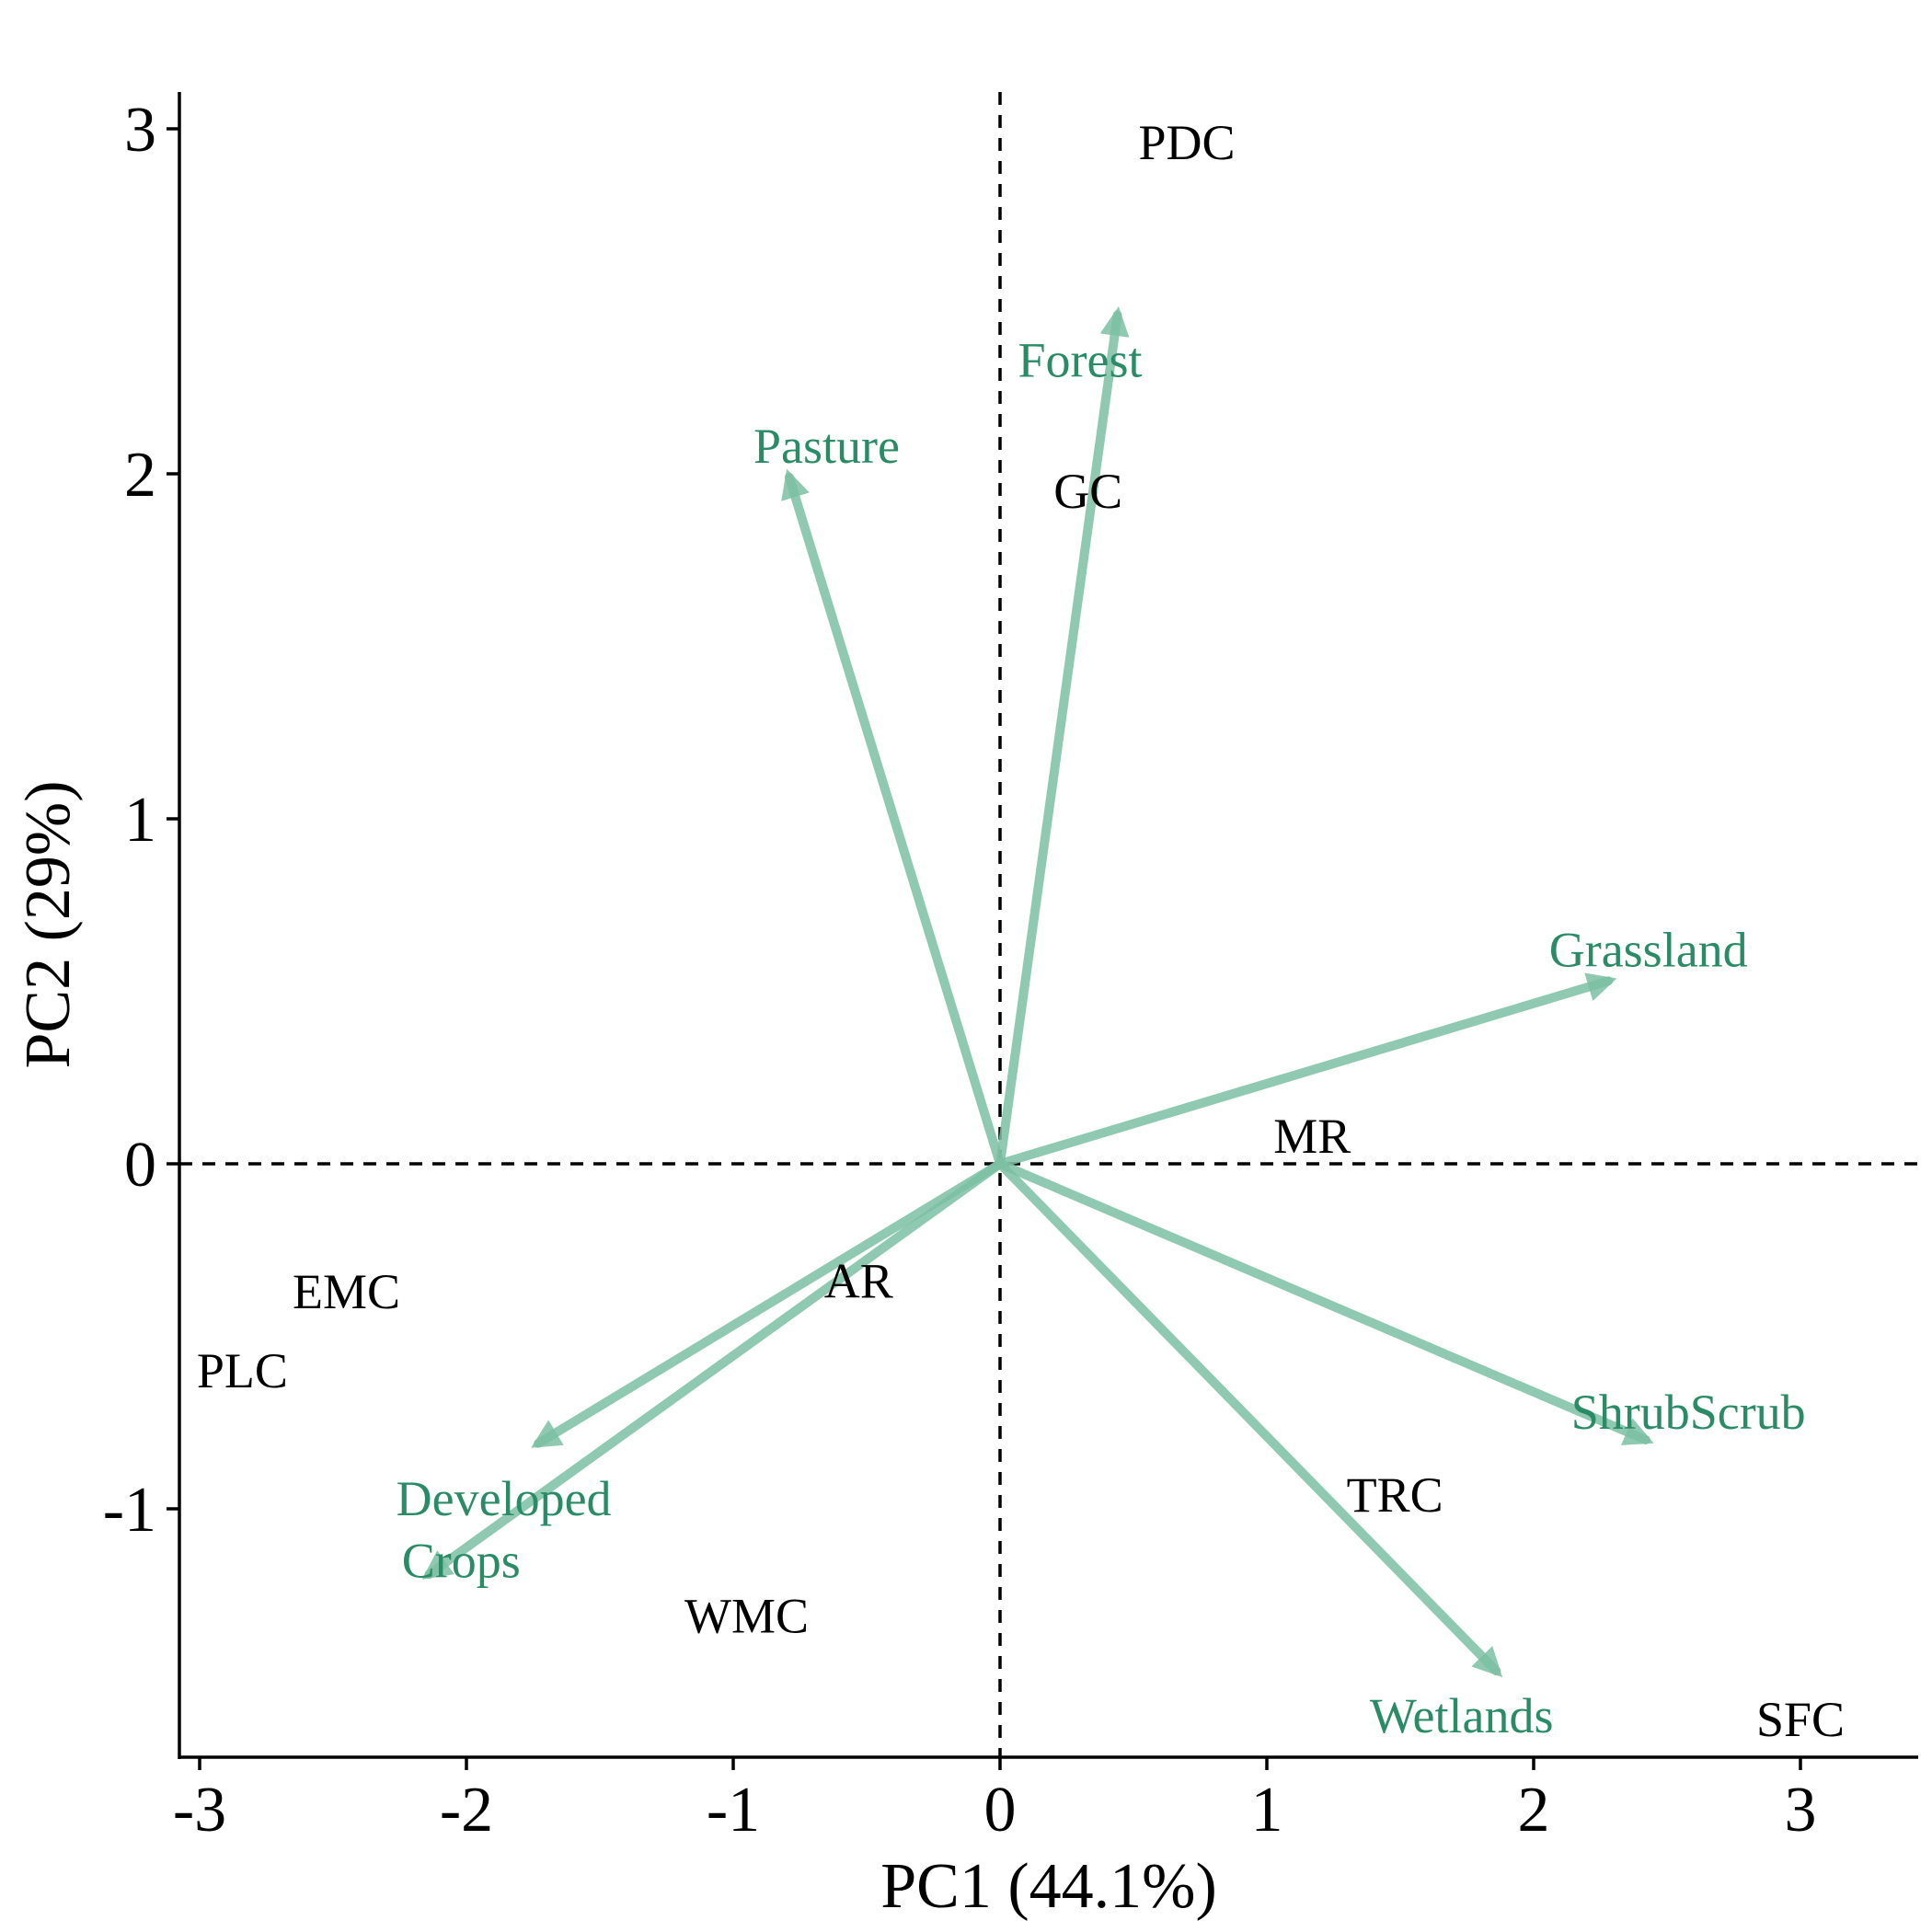  What do you see at coordinates (129, 1510) in the screenshot?
I see `y-tick-label: -1` at bounding box center [129, 1510].